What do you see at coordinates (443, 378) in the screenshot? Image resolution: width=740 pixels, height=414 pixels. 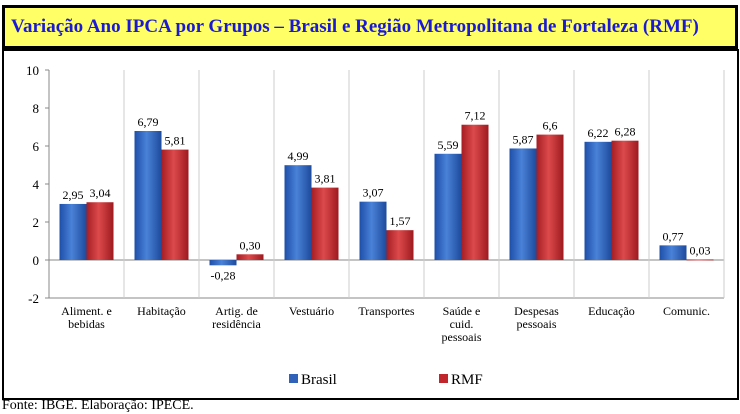 I see `legend-swatch-rmf` at bounding box center [443, 378].